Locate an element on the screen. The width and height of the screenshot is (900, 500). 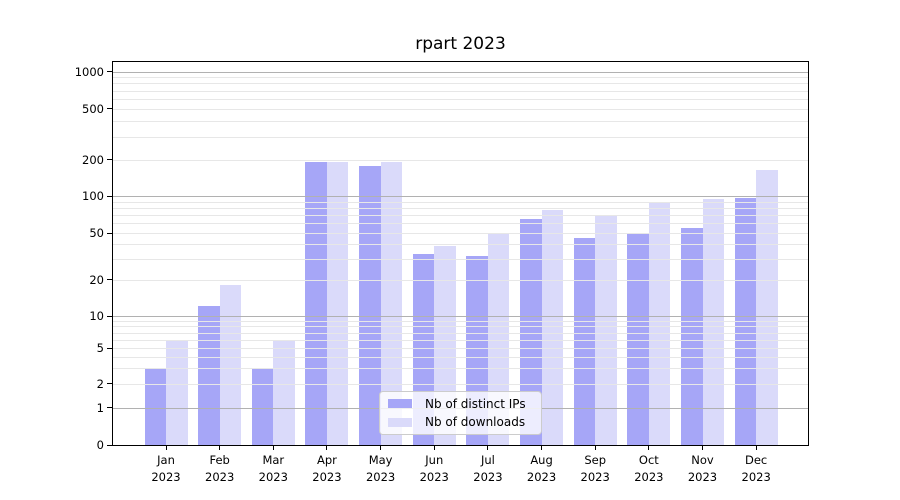
legend-label-downloads: Nb of downloads is located at coordinates (475, 422).